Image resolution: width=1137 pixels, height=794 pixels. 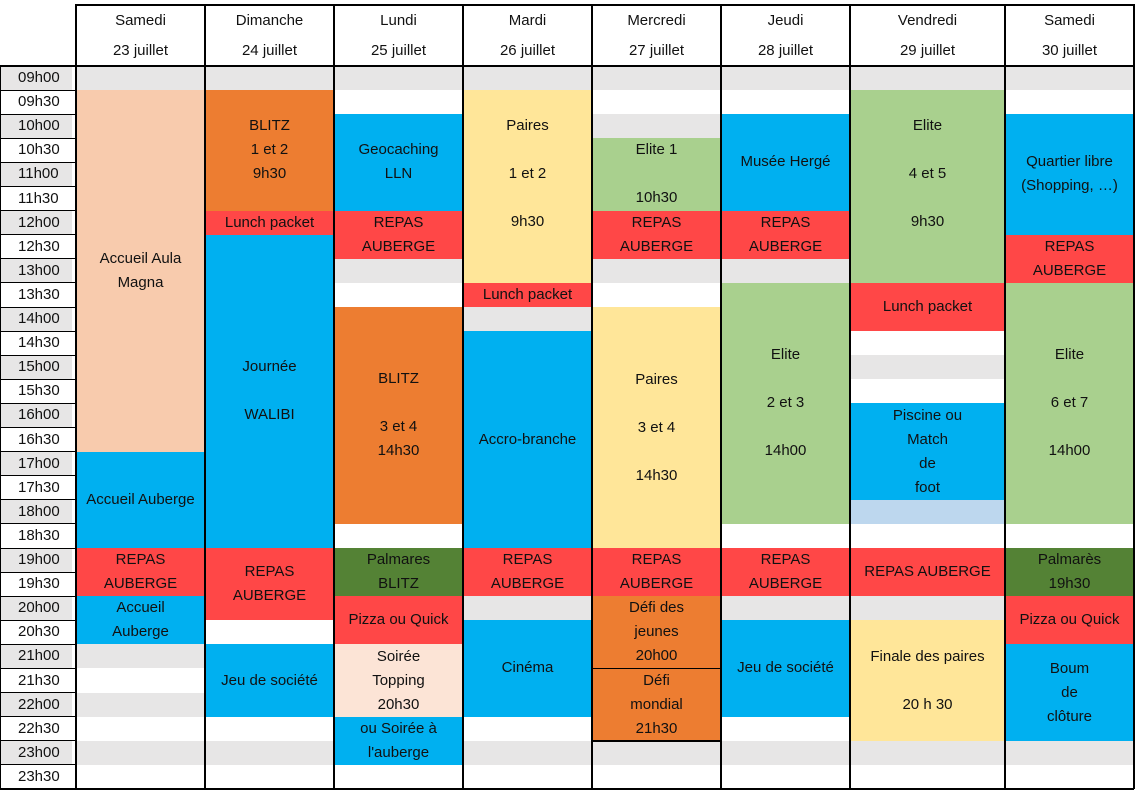 I want to click on day-date: 26 juillet, so click(x=527, y=50).